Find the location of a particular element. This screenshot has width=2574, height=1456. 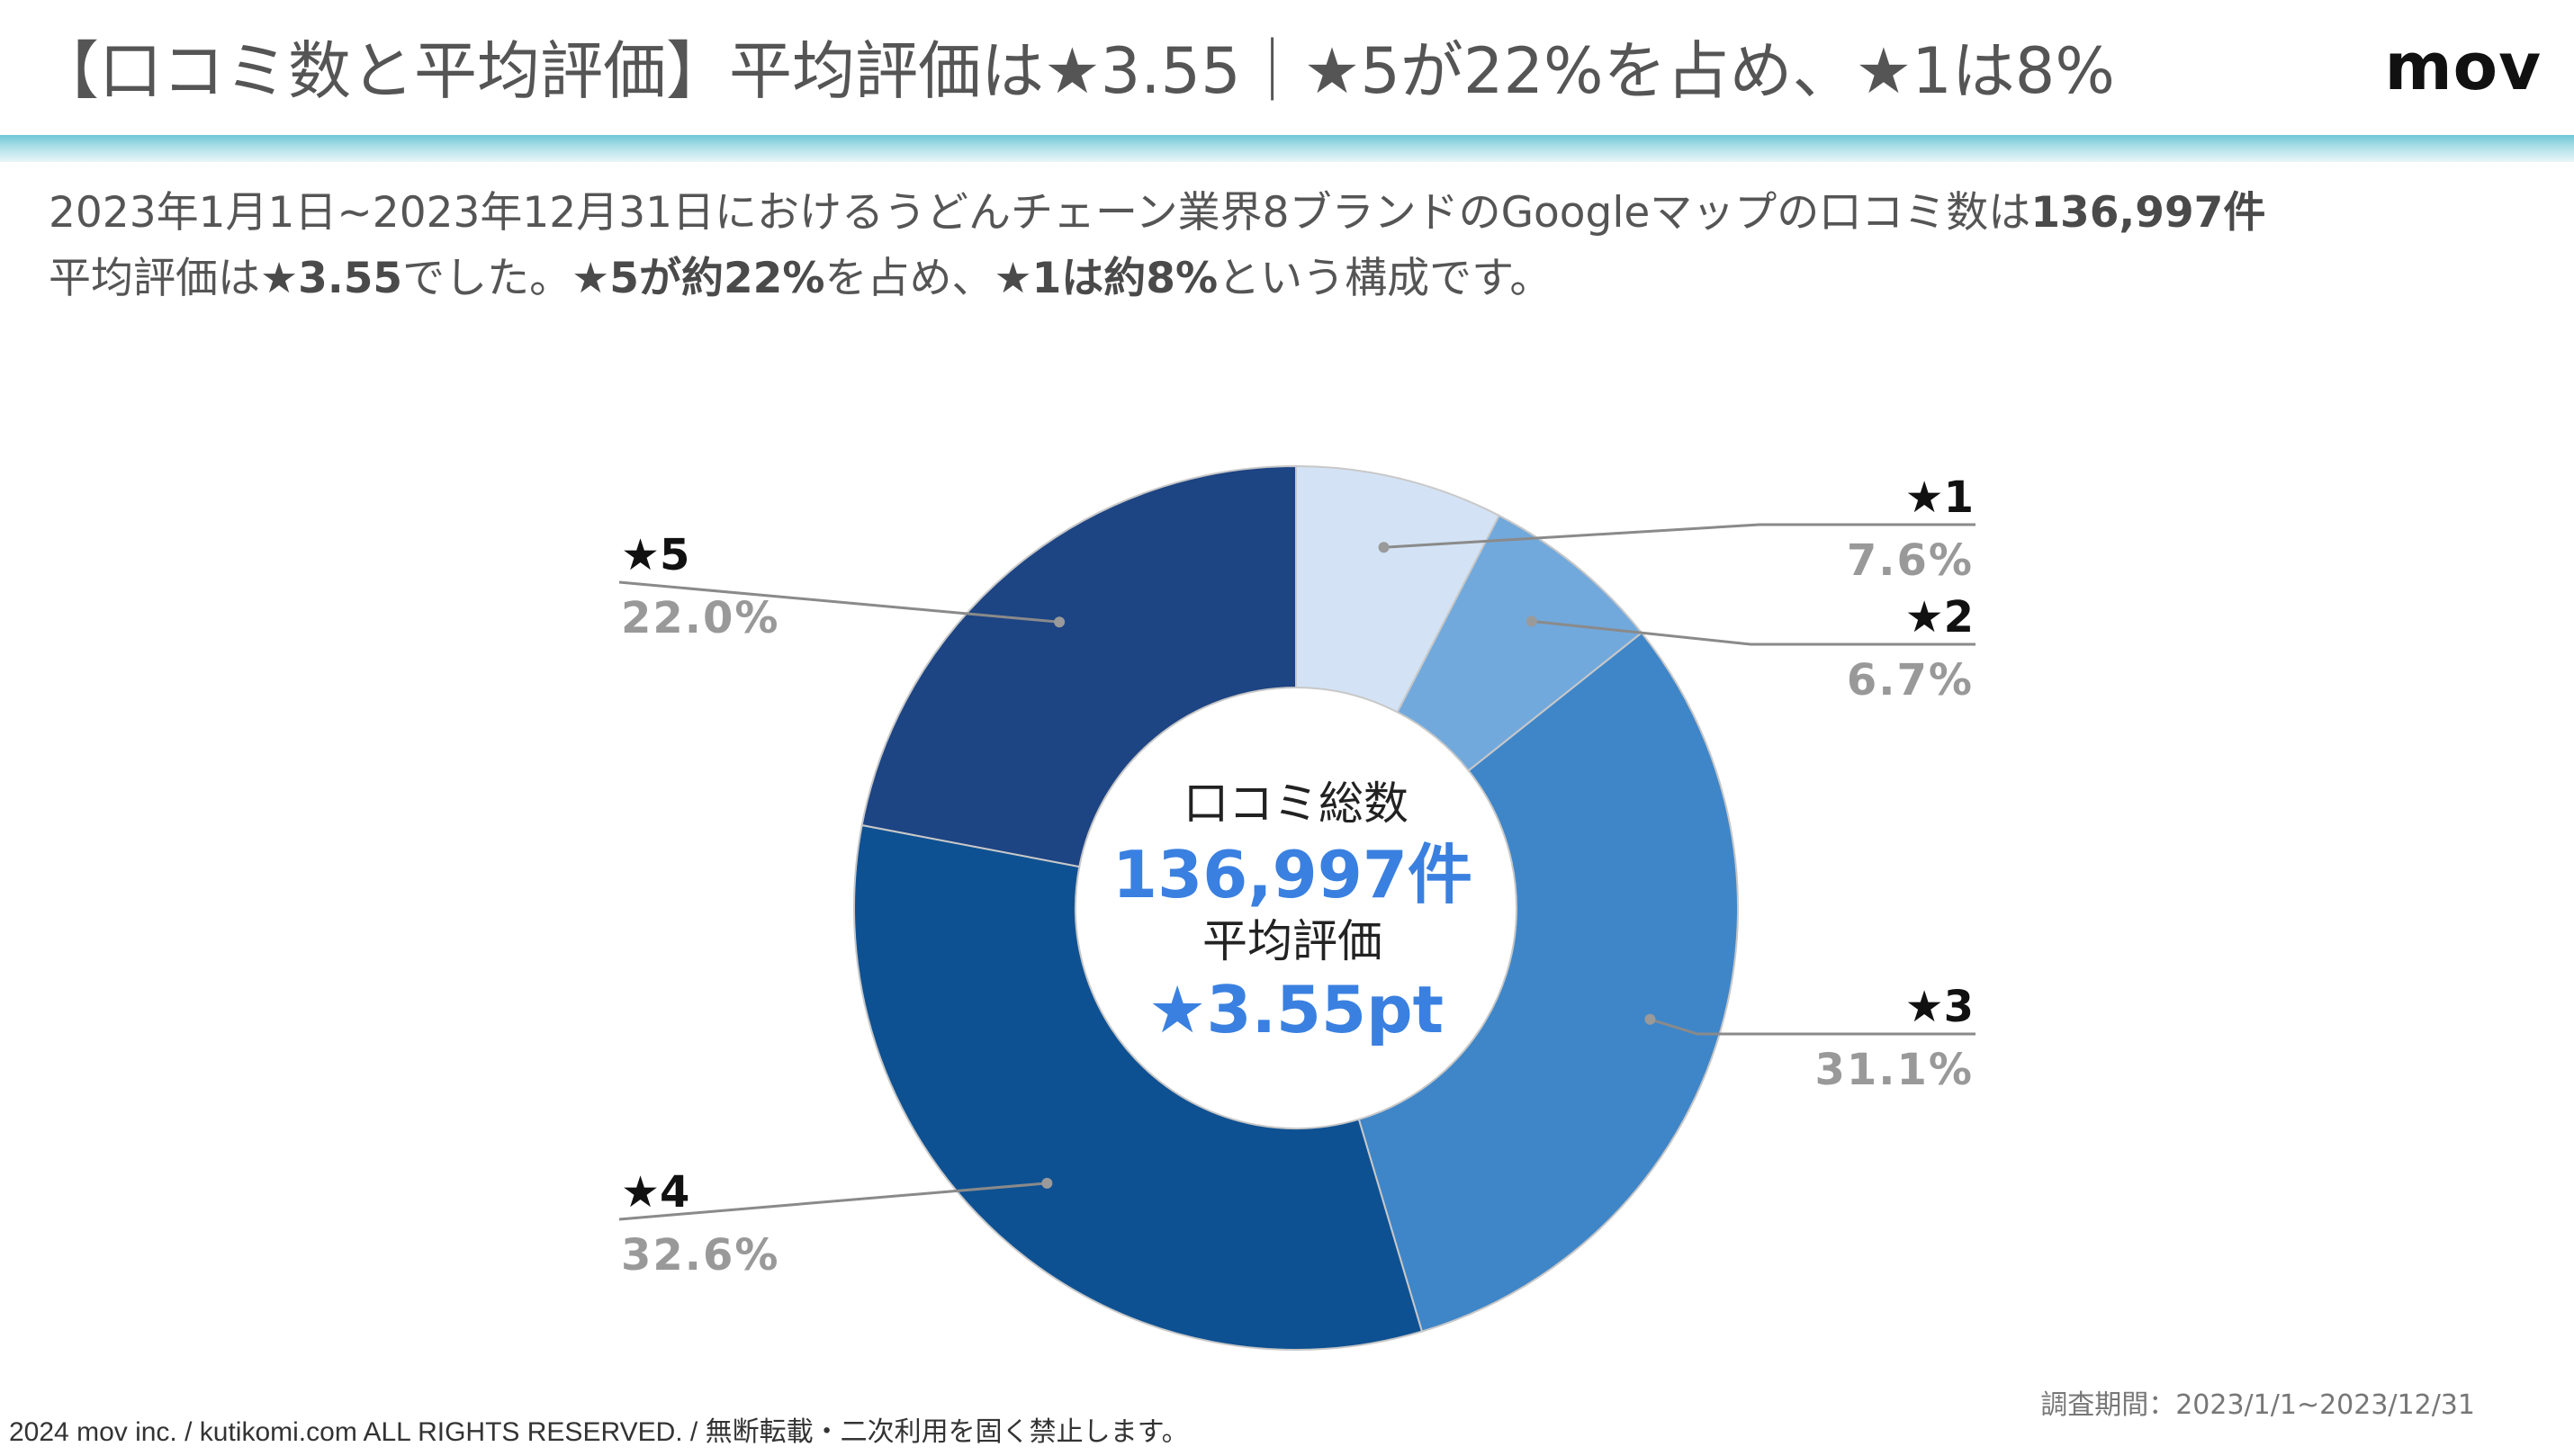

slice-category-label-5: ★5 is located at coordinates (655, 555).